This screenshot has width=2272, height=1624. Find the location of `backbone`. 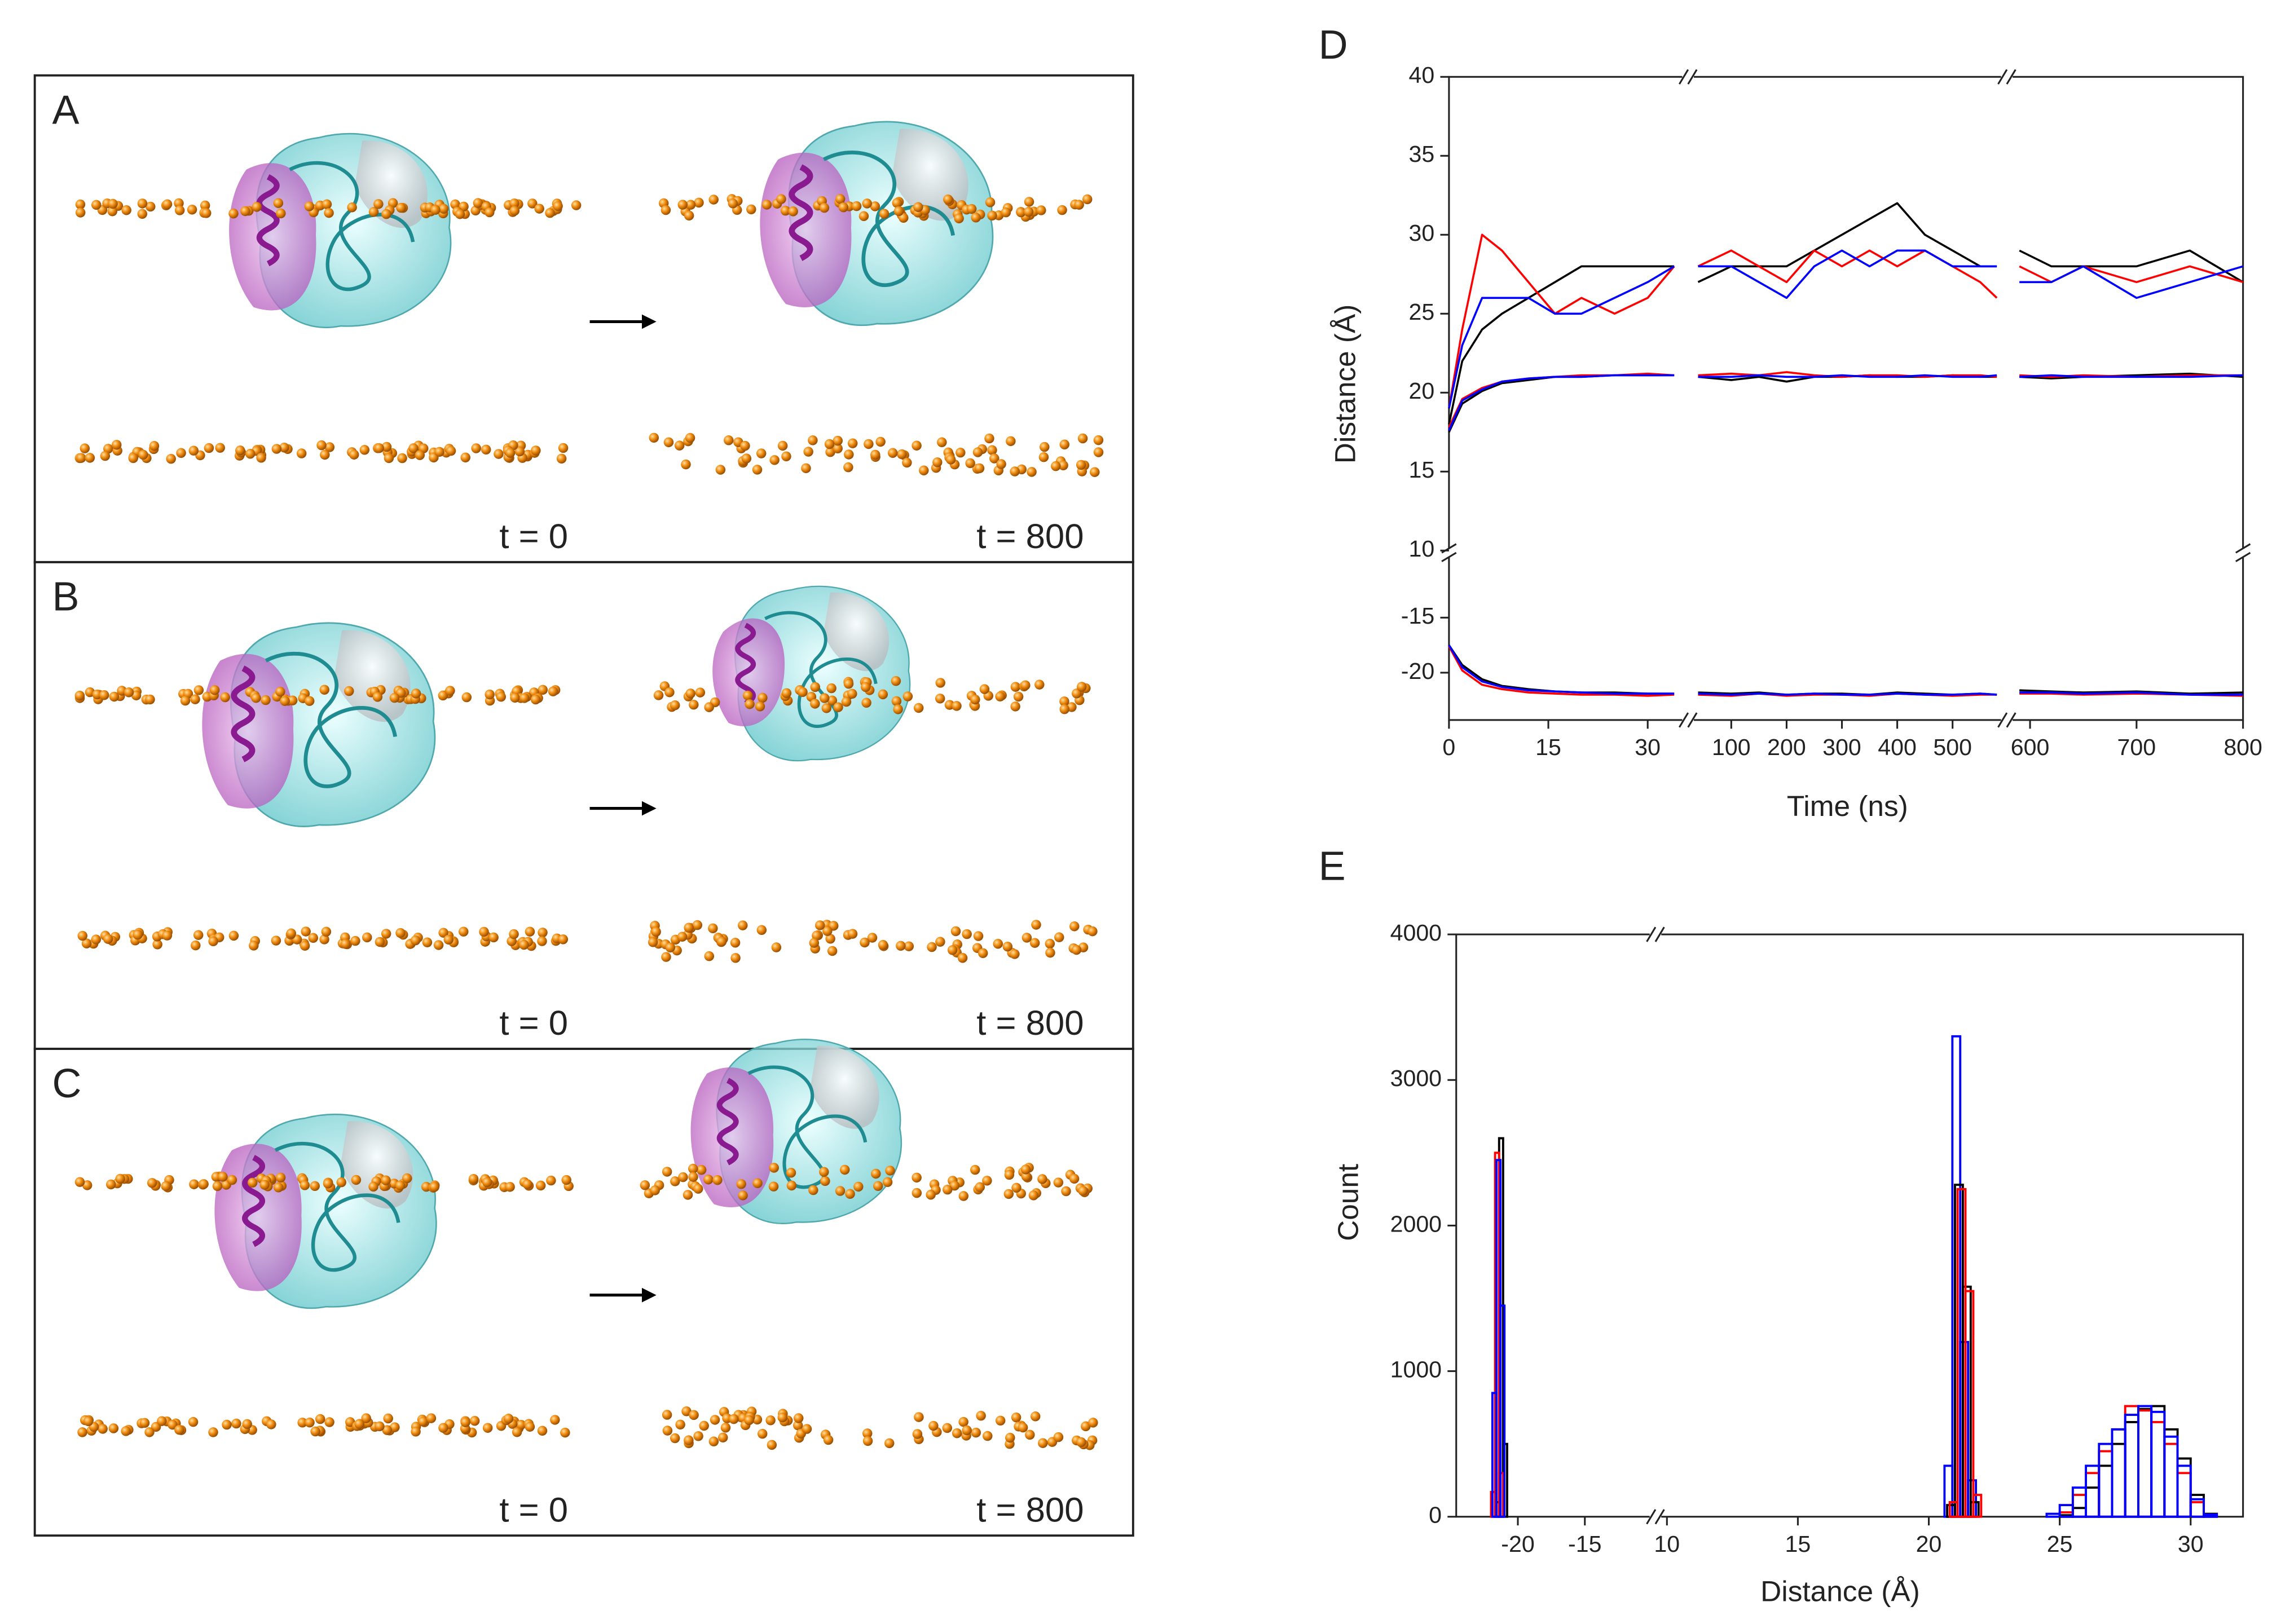

backbone is located at coordinates (807, 1127).